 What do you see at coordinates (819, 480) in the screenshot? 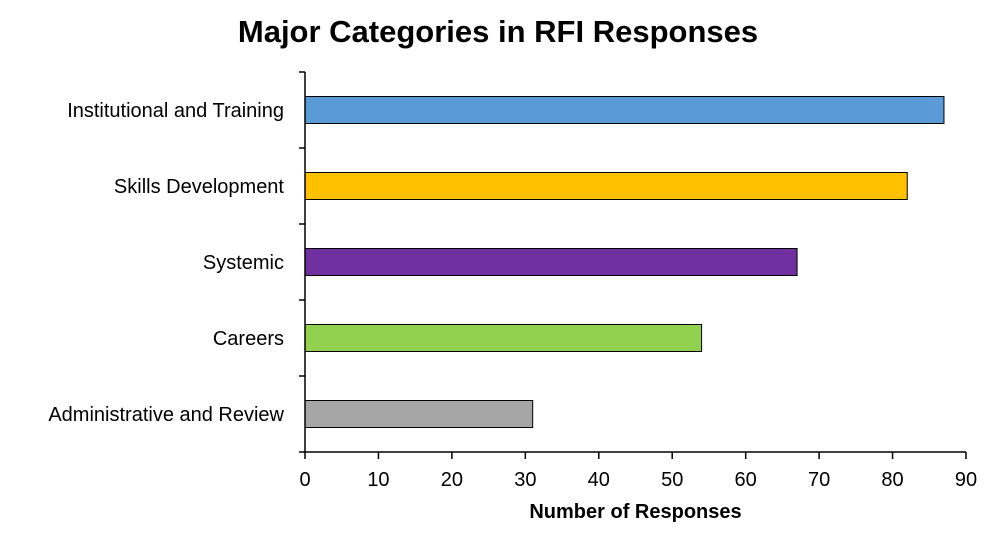
I see `x-tick-label-70: 70` at bounding box center [819, 480].